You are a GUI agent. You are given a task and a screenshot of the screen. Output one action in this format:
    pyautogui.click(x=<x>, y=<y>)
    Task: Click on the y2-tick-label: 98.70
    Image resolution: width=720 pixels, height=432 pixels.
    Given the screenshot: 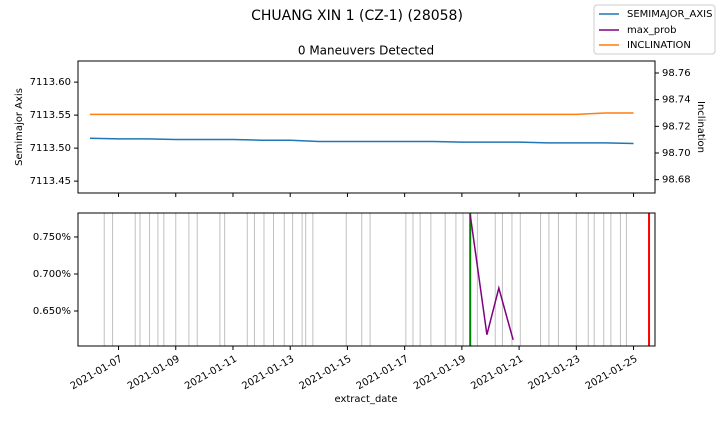 What is the action you would take?
    pyautogui.click(x=676, y=153)
    